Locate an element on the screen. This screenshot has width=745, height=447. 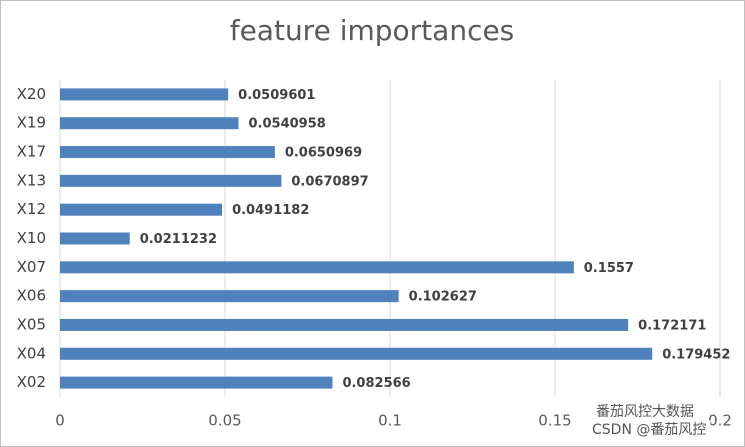
value-label: 0.0540958 is located at coordinates (287, 124).